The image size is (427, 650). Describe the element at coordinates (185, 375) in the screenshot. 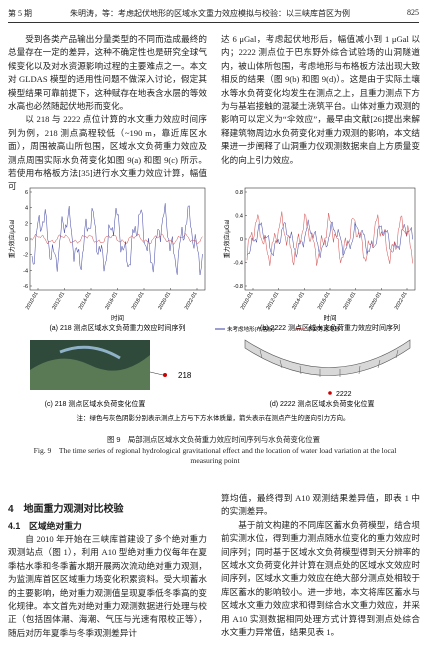

I see `map-point-label: 218` at that location.